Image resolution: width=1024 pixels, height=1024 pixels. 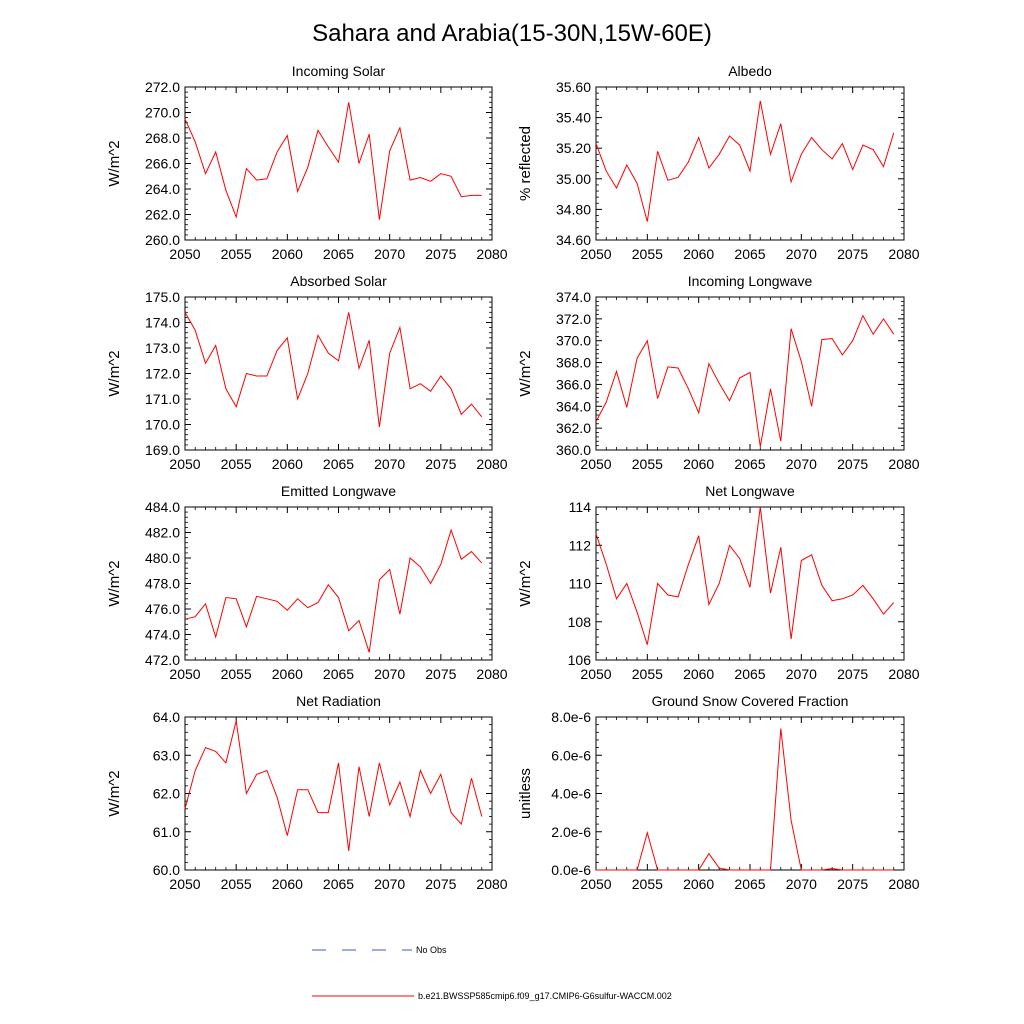 What do you see at coordinates (166, 832) in the screenshot?
I see `y-tick-label: 61.0` at bounding box center [166, 832].